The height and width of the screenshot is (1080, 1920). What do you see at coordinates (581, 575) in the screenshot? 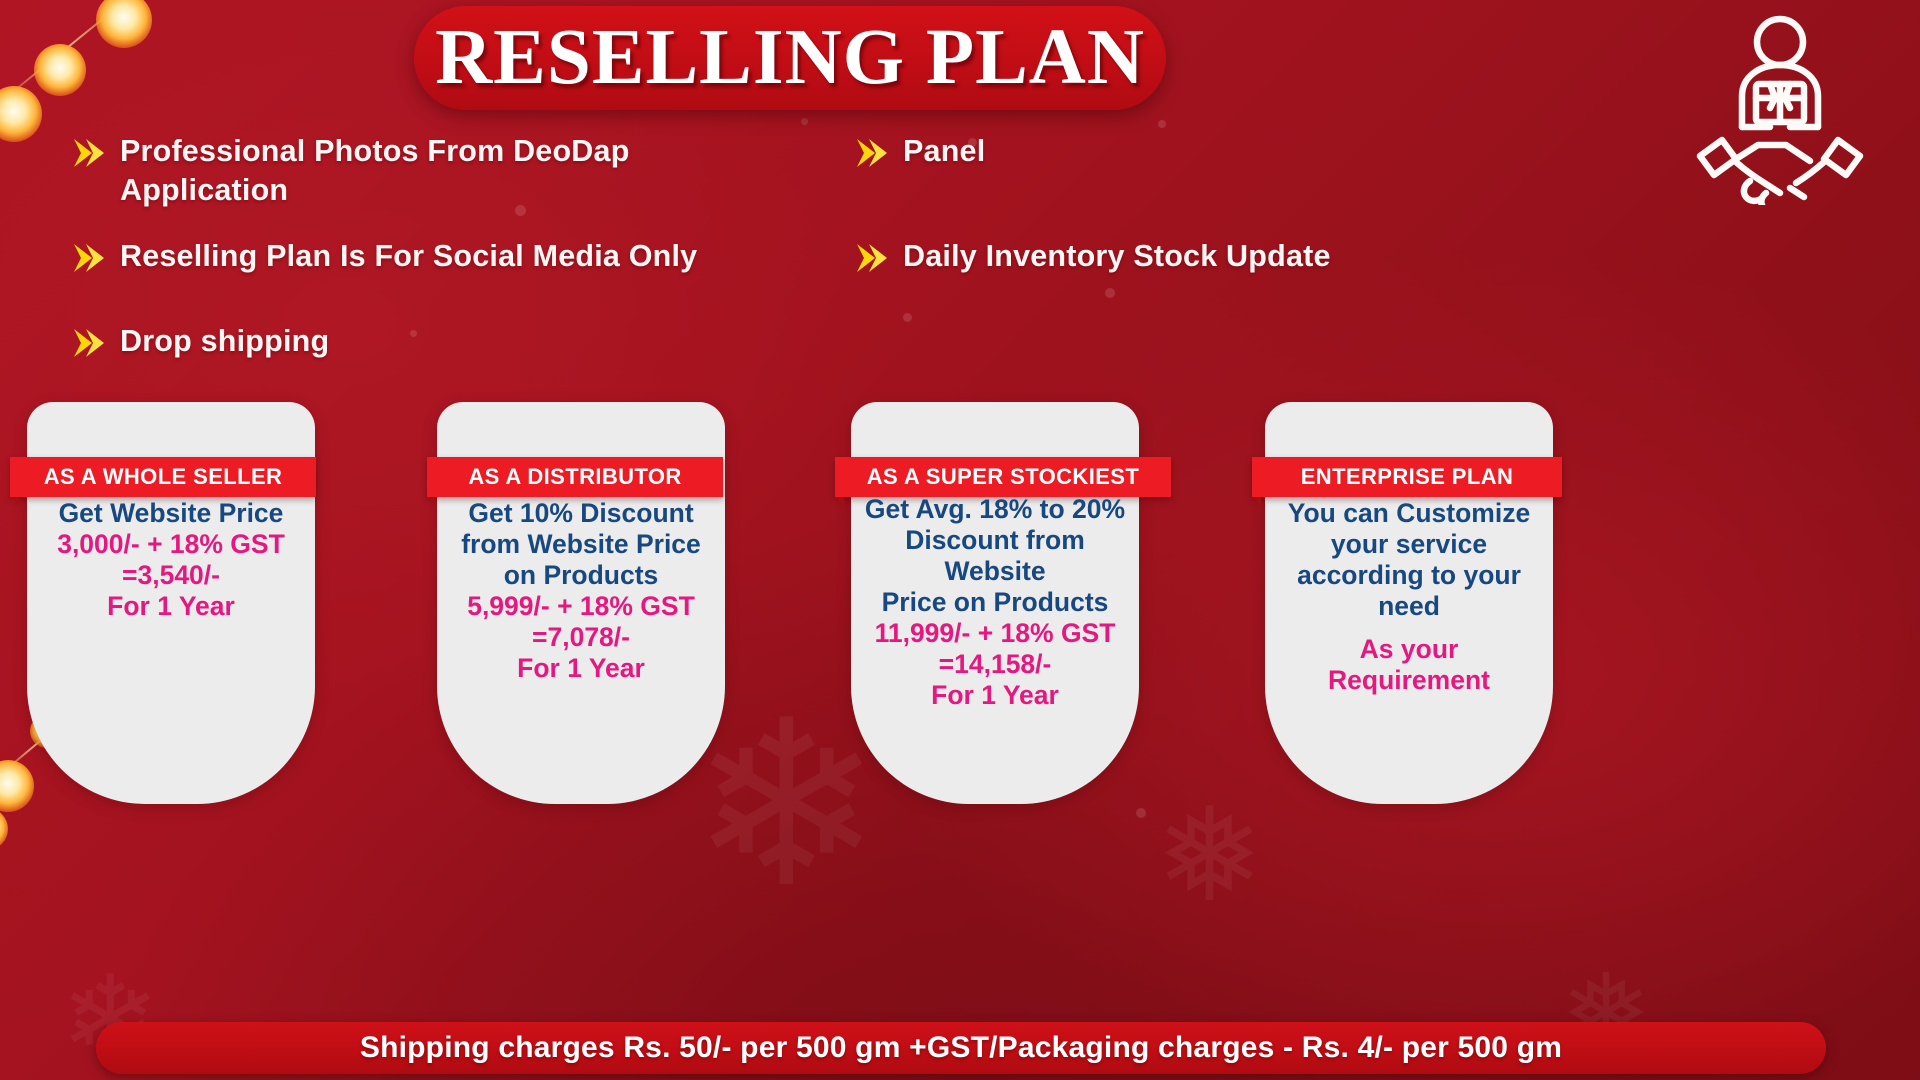
I see `plan-desc-line: on Products` at bounding box center [581, 575].